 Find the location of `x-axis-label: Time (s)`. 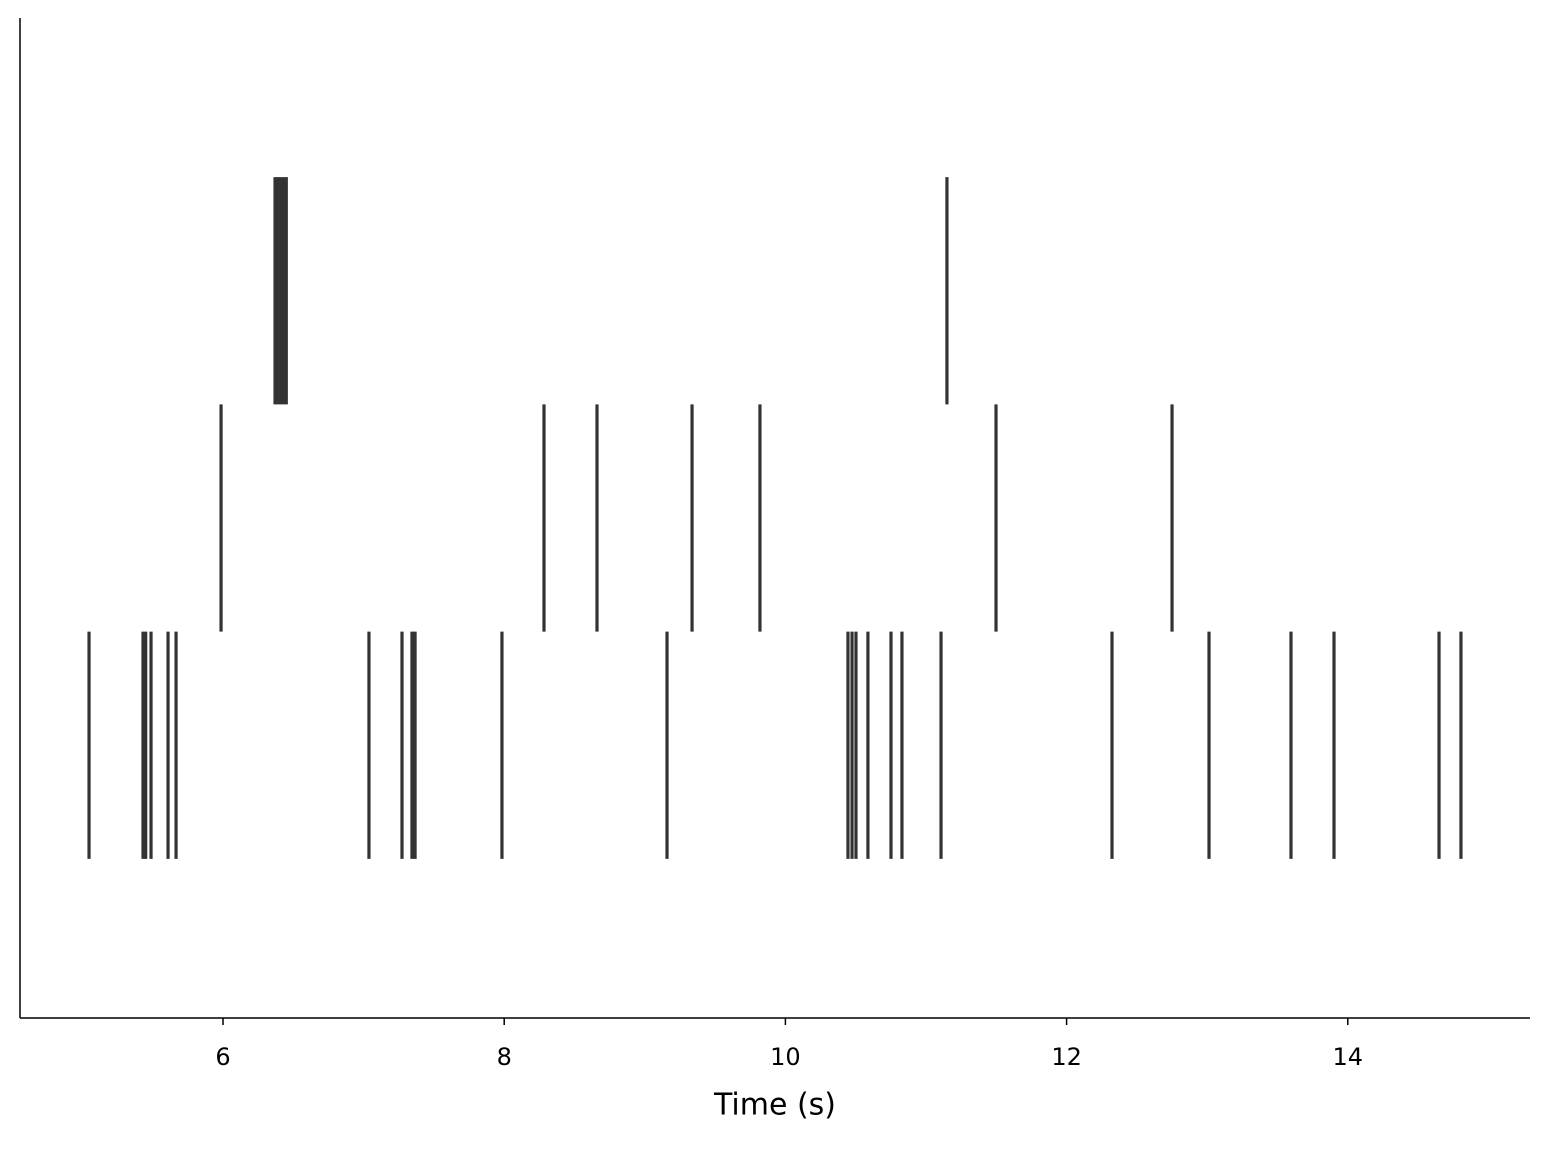

x-axis-label: Time (s) is located at coordinates (774, 1105).